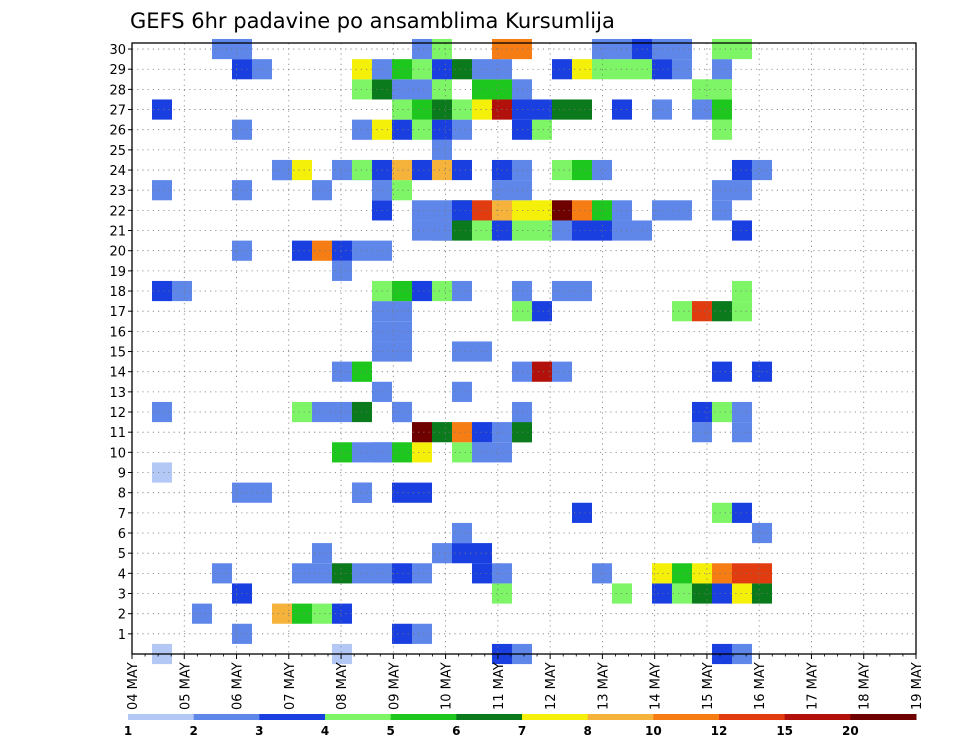 The width and height of the screenshot is (960, 746). Describe the element at coordinates (128, 731) in the screenshot. I see `legend-label: 1` at that location.